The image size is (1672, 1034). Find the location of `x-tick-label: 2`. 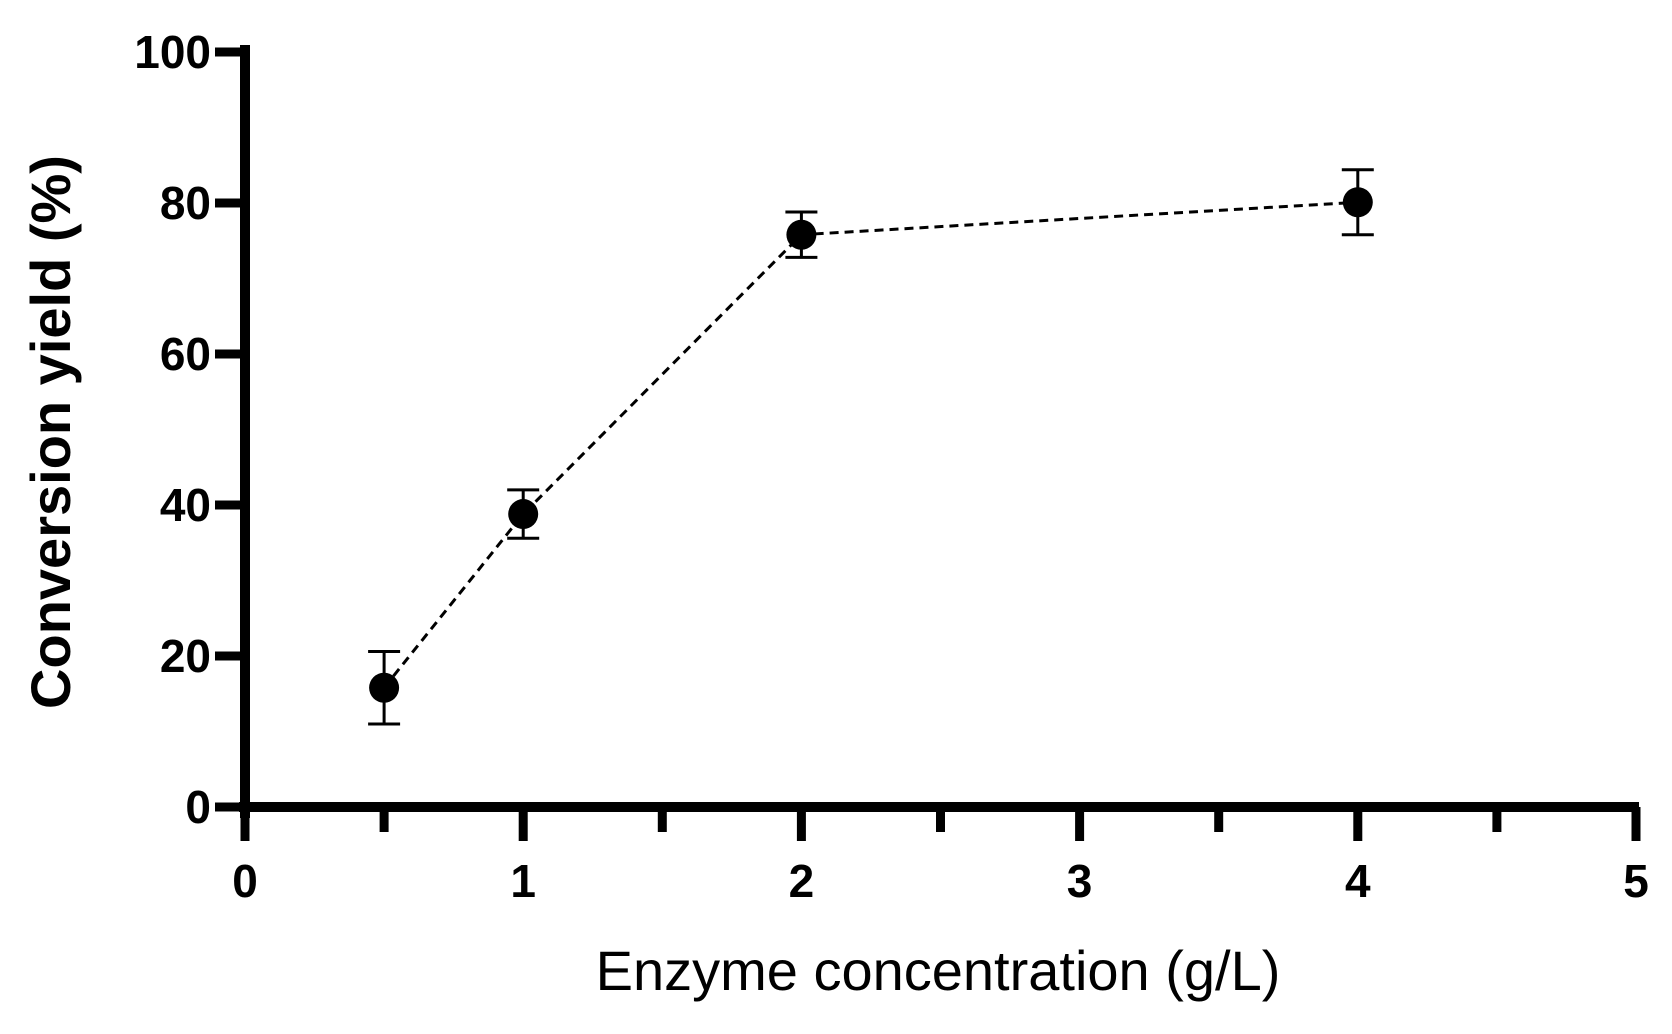

x-tick-label: 2 is located at coordinates (802, 881).